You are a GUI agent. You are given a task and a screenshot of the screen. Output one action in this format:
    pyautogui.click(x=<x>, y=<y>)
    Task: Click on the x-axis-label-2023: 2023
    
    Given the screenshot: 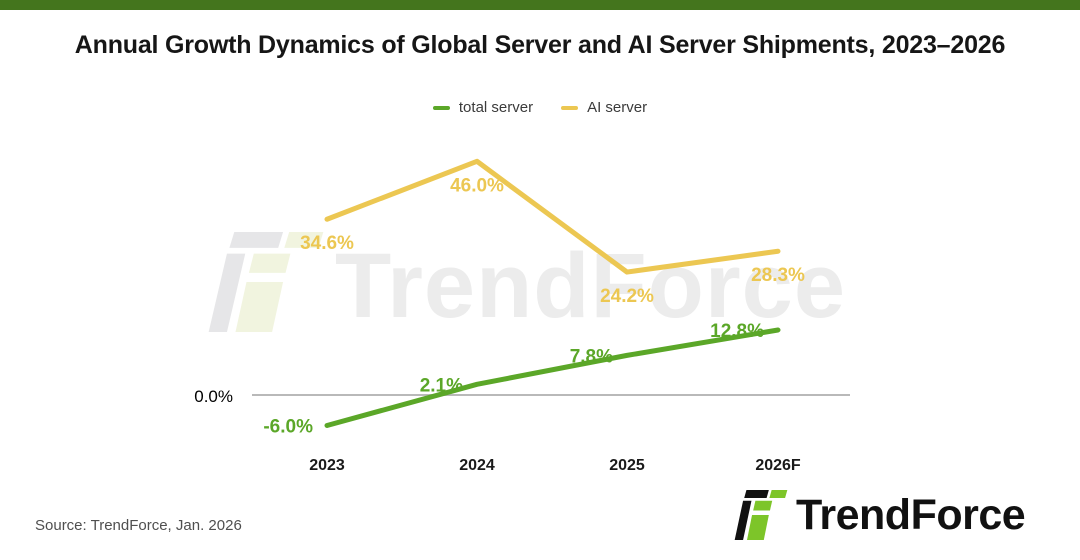 What is the action you would take?
    pyautogui.click(x=327, y=465)
    